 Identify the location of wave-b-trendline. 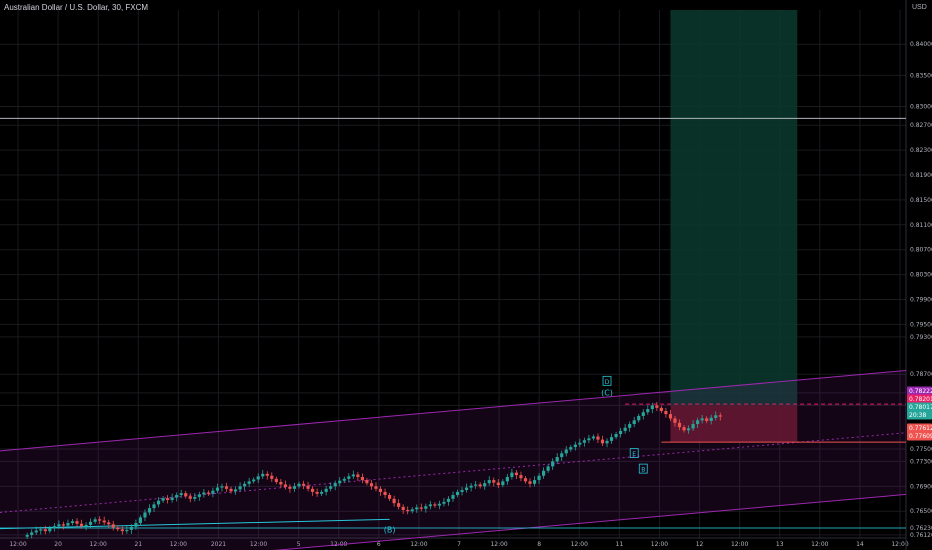
(195, 524).